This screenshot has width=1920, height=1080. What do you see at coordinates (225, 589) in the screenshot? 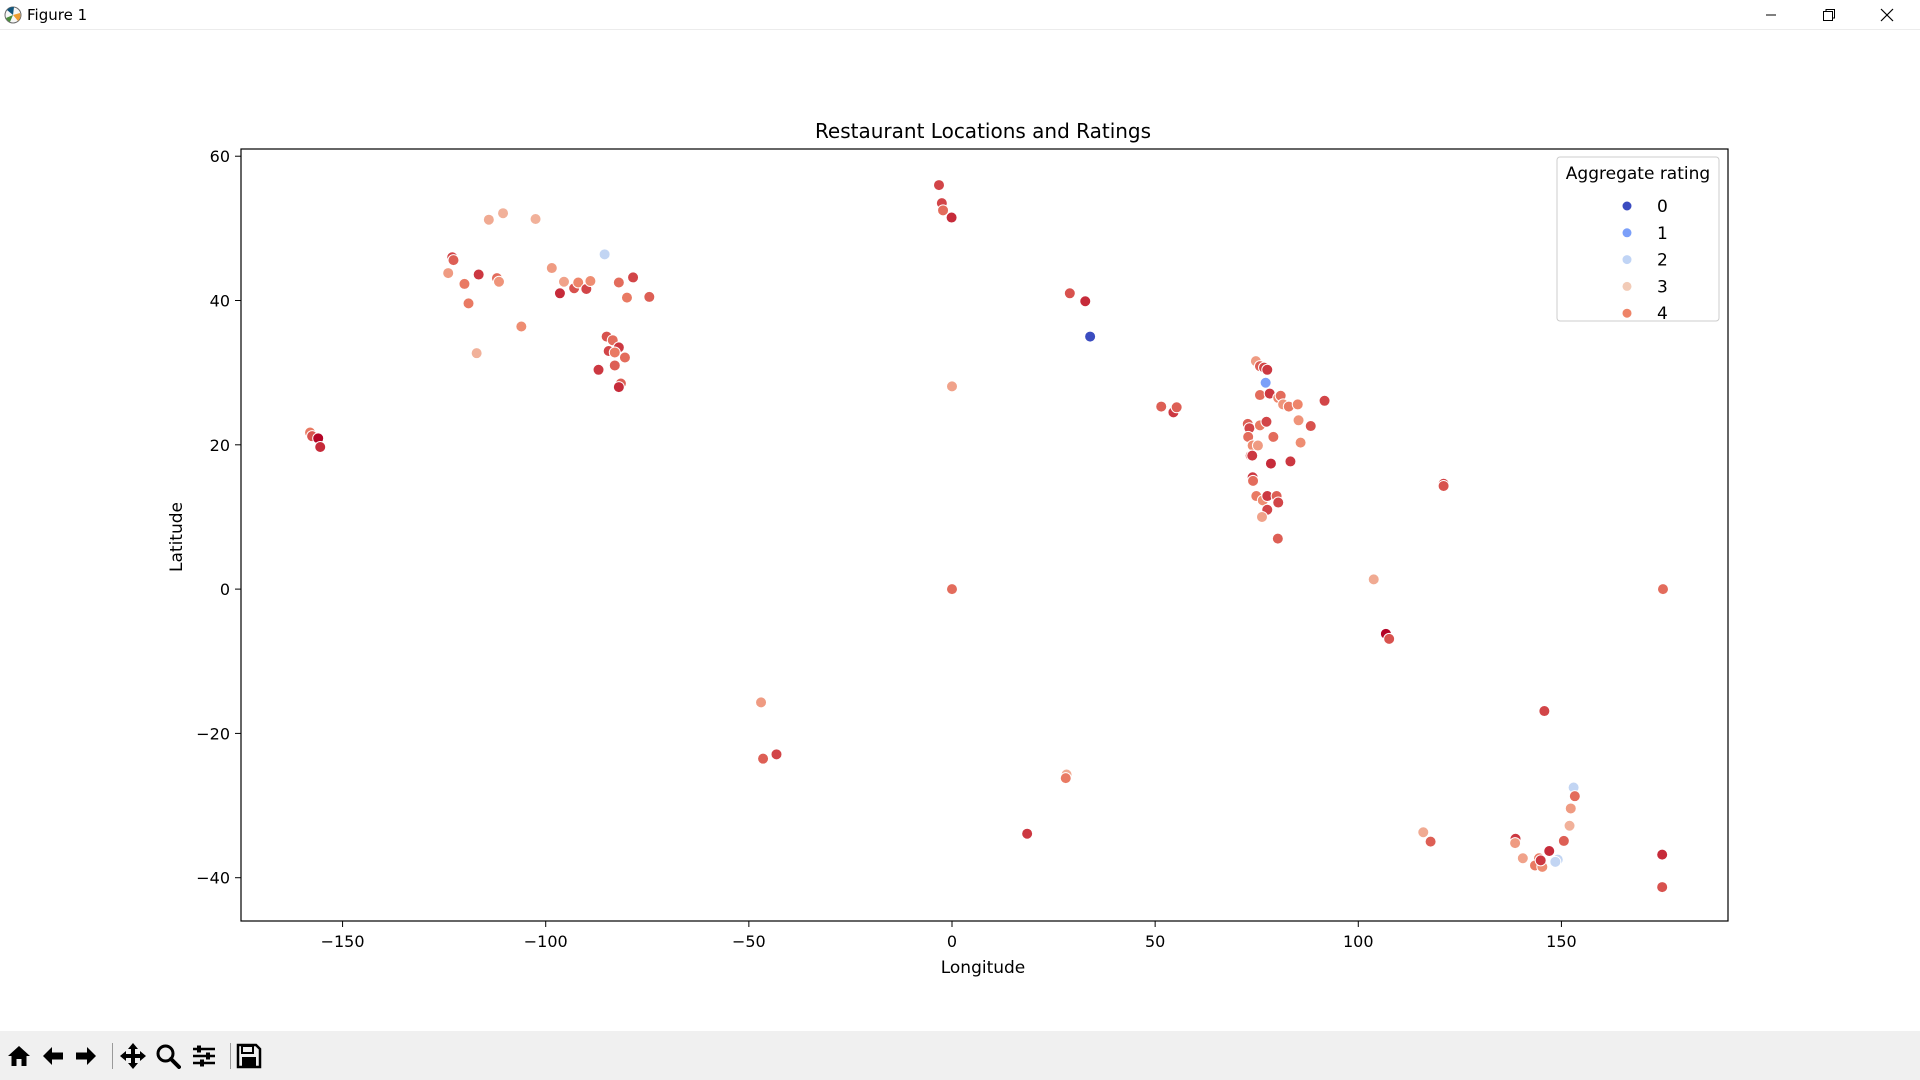
I see `y-tick-label: 0` at bounding box center [225, 589].